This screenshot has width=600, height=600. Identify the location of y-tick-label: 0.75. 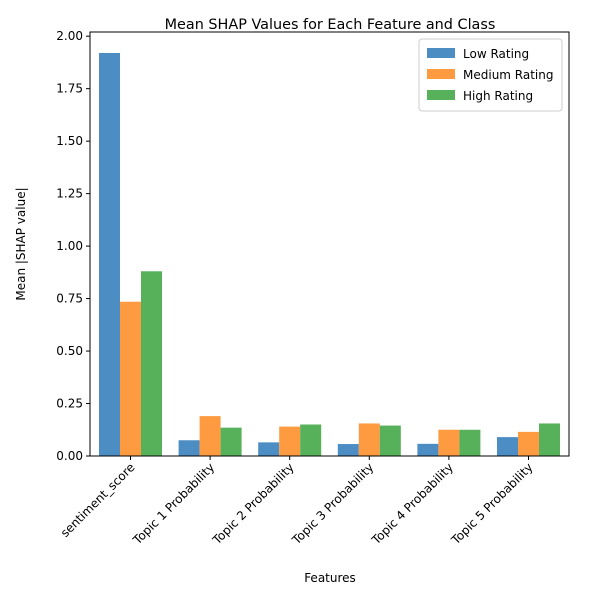
(69, 299).